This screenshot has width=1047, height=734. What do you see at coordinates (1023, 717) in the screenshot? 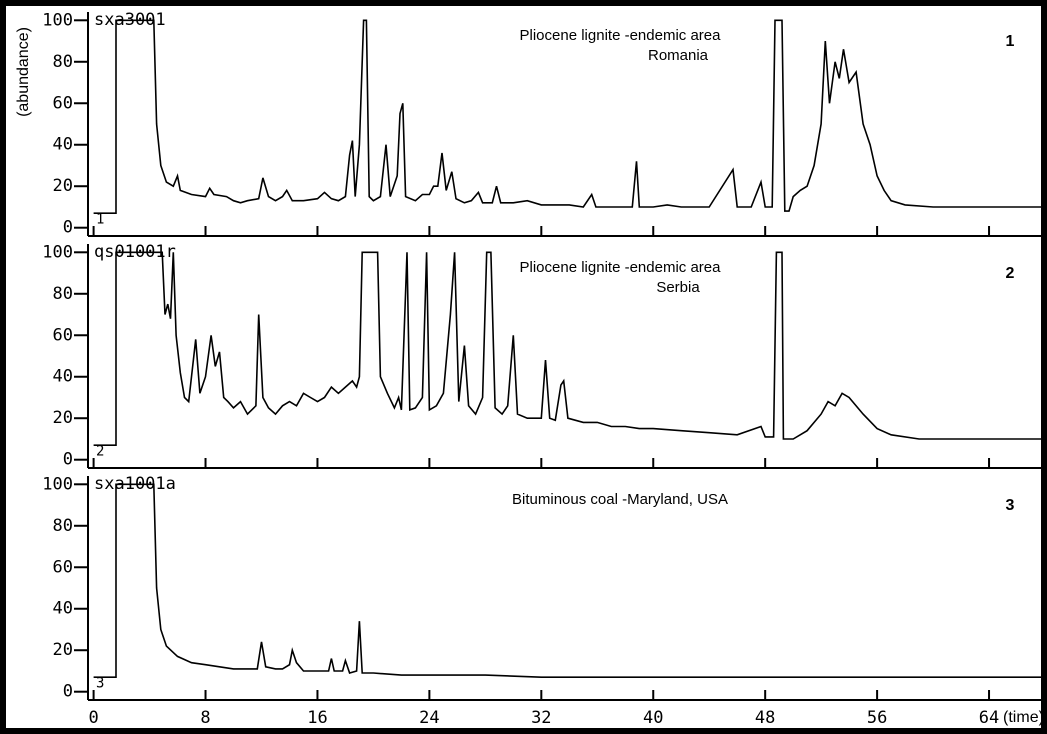
I see `x-axis-label: (time)` at bounding box center [1023, 717].